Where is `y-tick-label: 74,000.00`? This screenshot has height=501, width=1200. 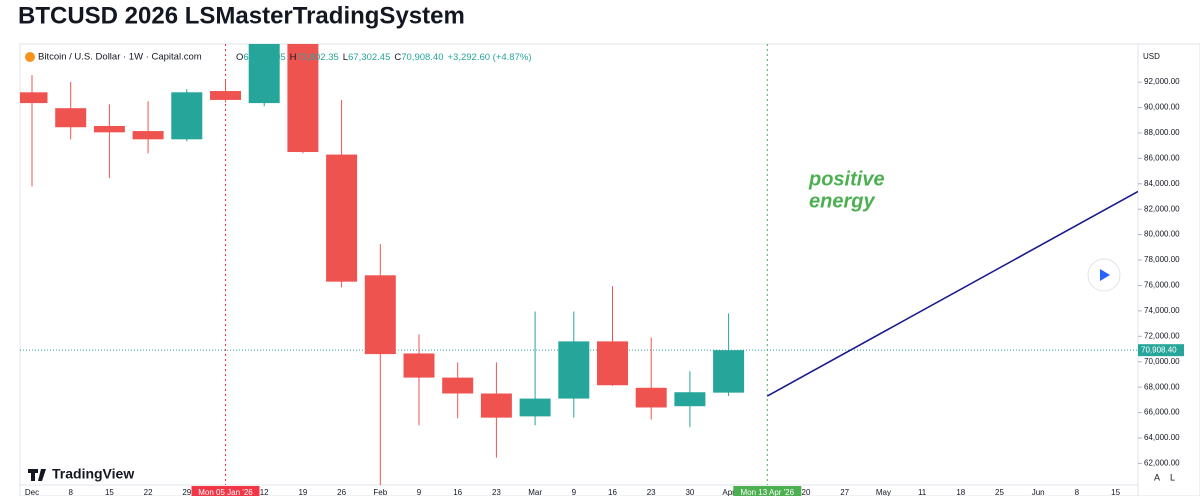
y-tick-label: 74,000.00 is located at coordinates (1162, 310).